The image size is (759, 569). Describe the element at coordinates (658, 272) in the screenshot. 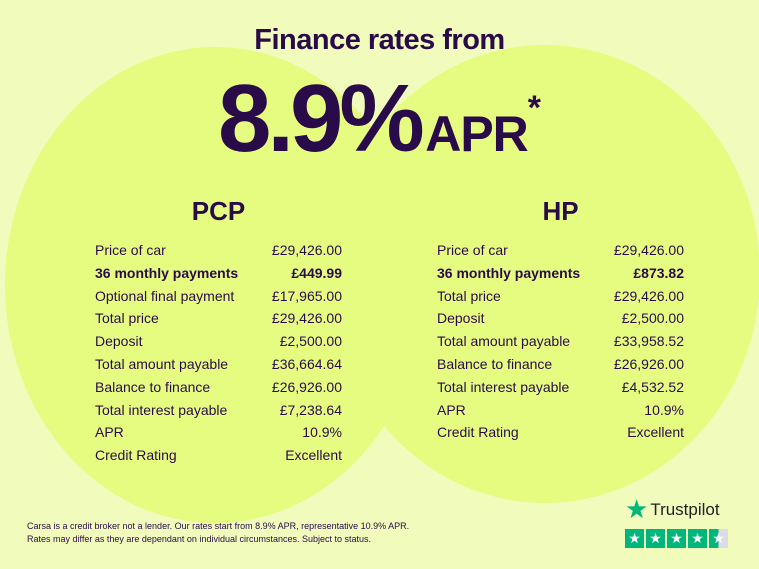

I see `row-value: £873.82` at that location.